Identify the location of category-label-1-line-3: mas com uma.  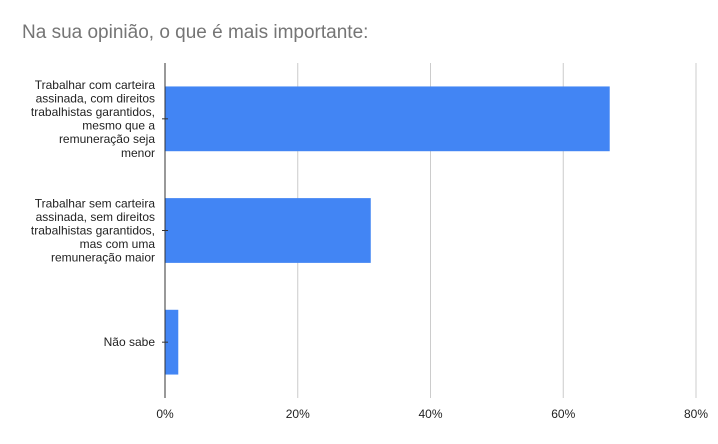
(118, 244).